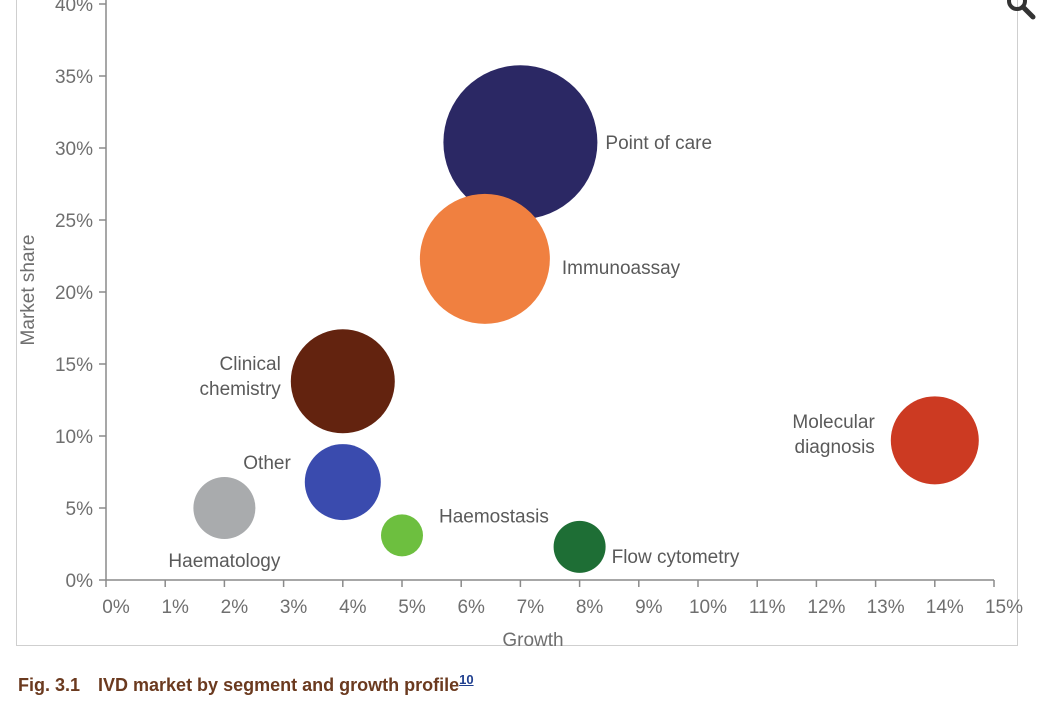 The width and height of the screenshot is (1052, 712). What do you see at coordinates (116, 607) in the screenshot?
I see `x-tick-label: 0%` at bounding box center [116, 607].